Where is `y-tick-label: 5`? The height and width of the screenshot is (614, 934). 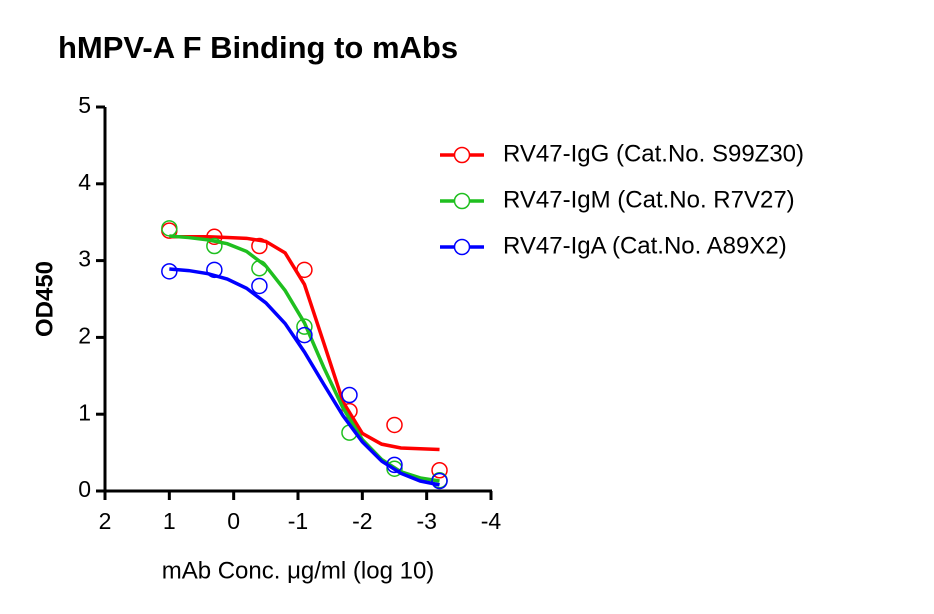 y-tick-label: 5 is located at coordinates (84, 105).